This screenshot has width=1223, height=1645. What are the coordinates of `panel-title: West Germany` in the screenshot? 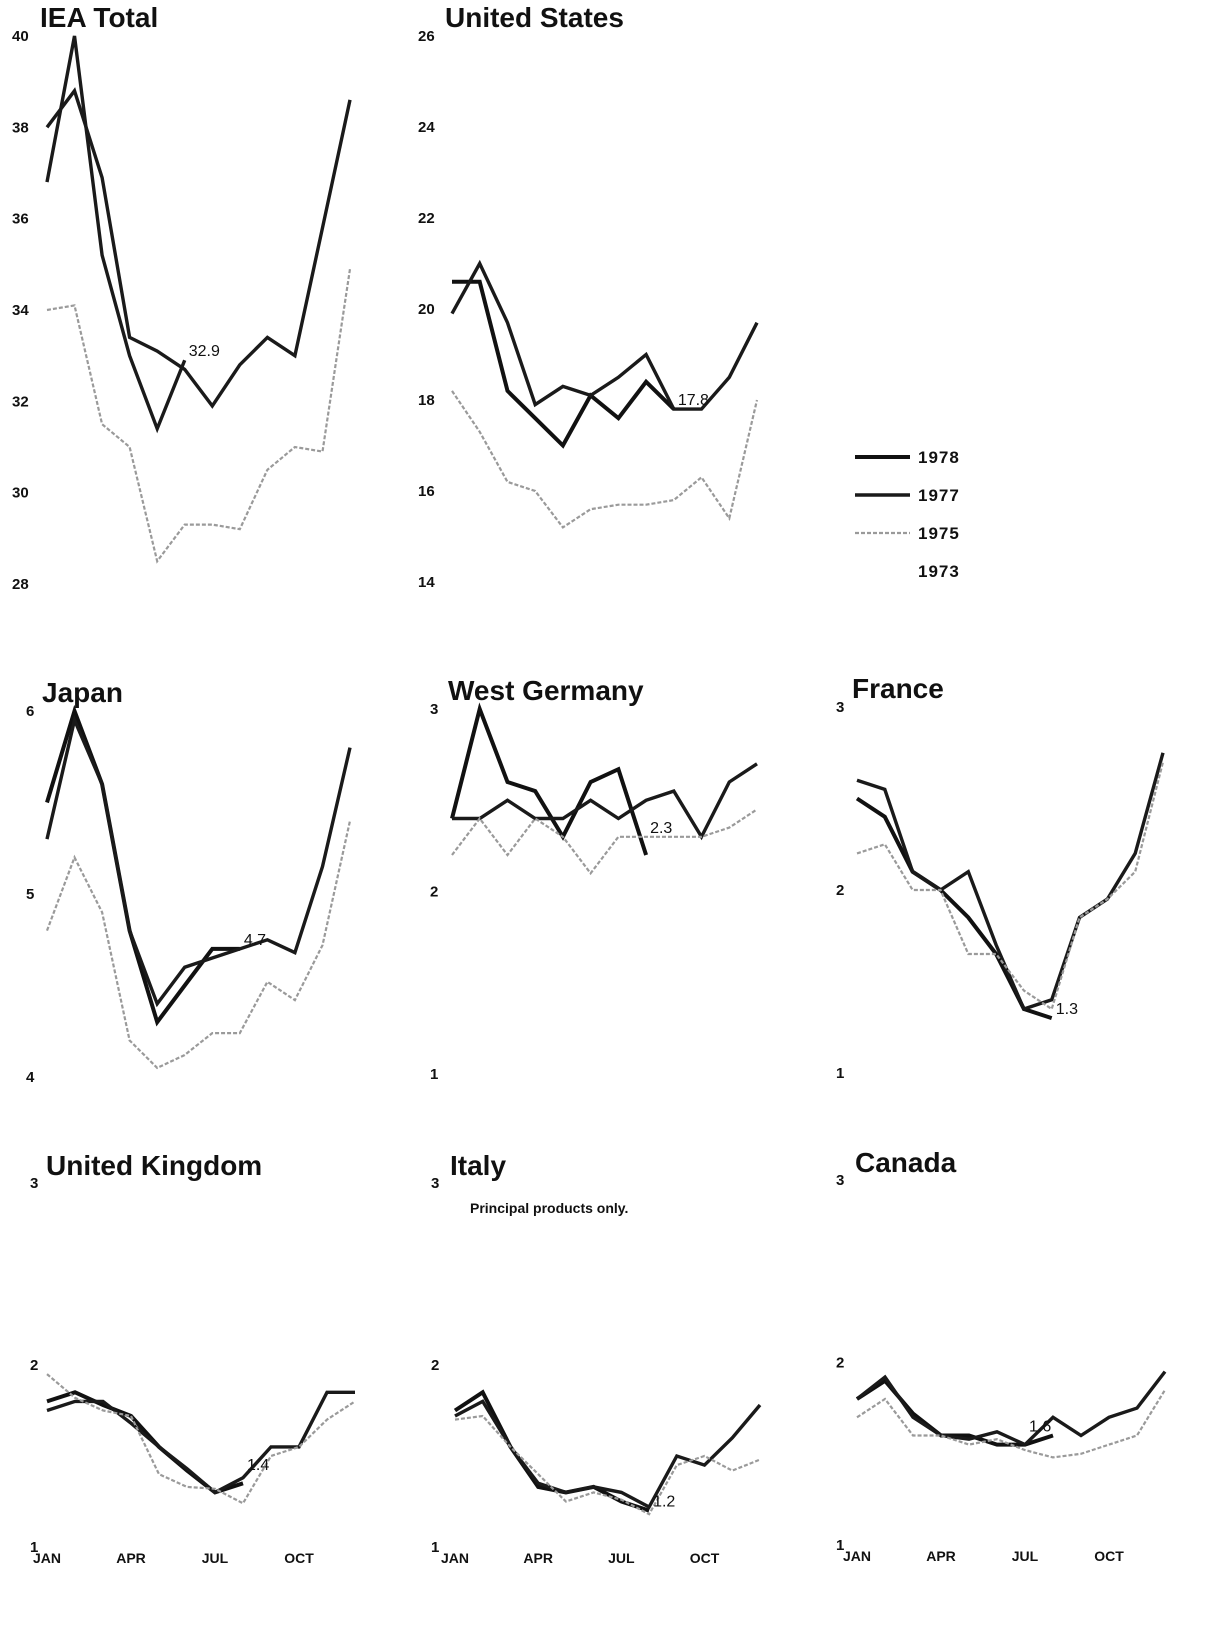 It's located at (546, 690).